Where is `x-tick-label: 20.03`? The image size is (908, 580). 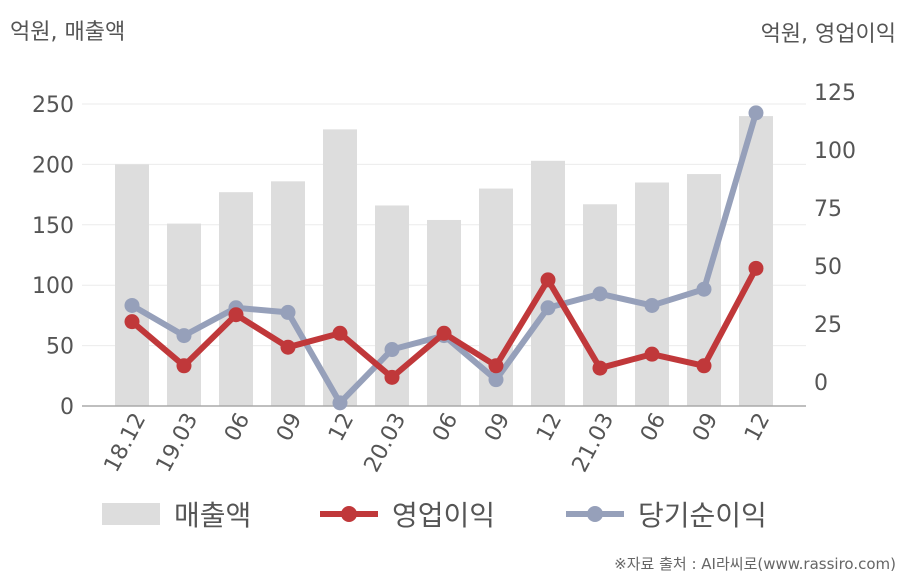
x-tick-label: 20.03 is located at coordinates (386, 442).